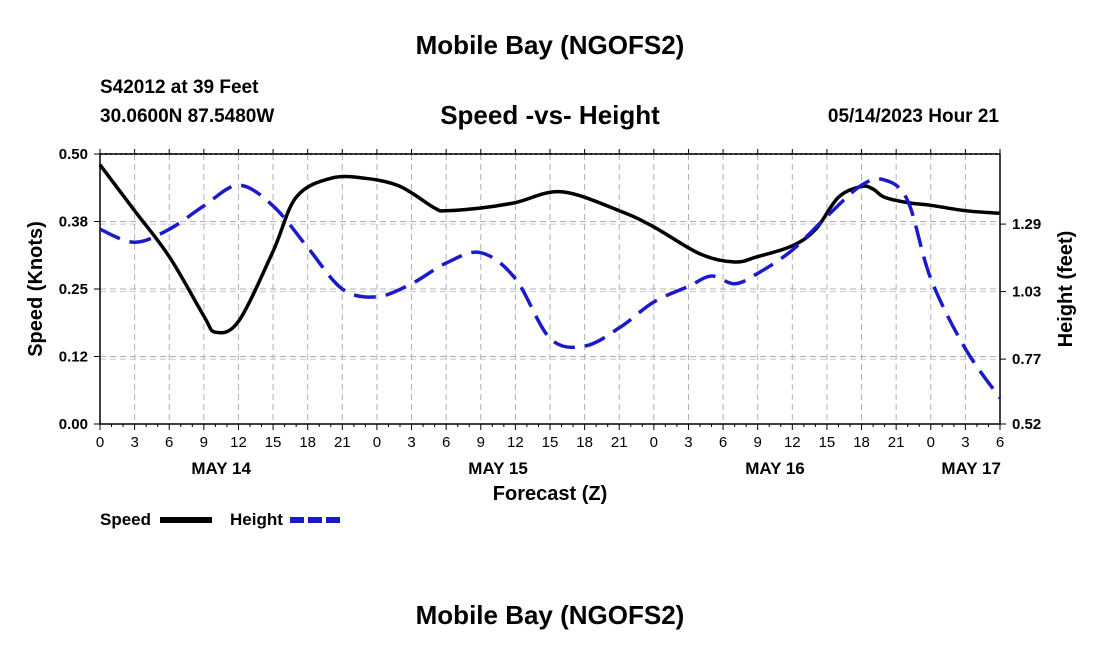 The image size is (1100, 650). I want to click on y-tick-label: 0.38, so click(73, 222).